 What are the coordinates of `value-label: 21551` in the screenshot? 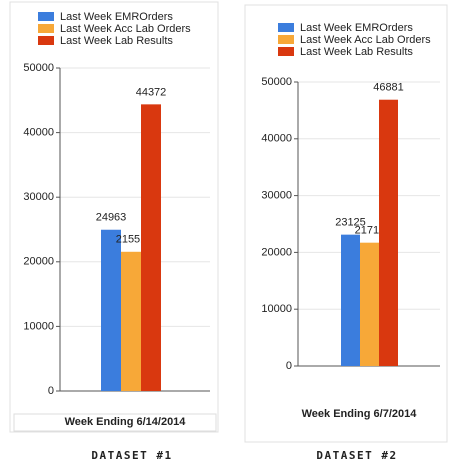 It's located at (131, 240).